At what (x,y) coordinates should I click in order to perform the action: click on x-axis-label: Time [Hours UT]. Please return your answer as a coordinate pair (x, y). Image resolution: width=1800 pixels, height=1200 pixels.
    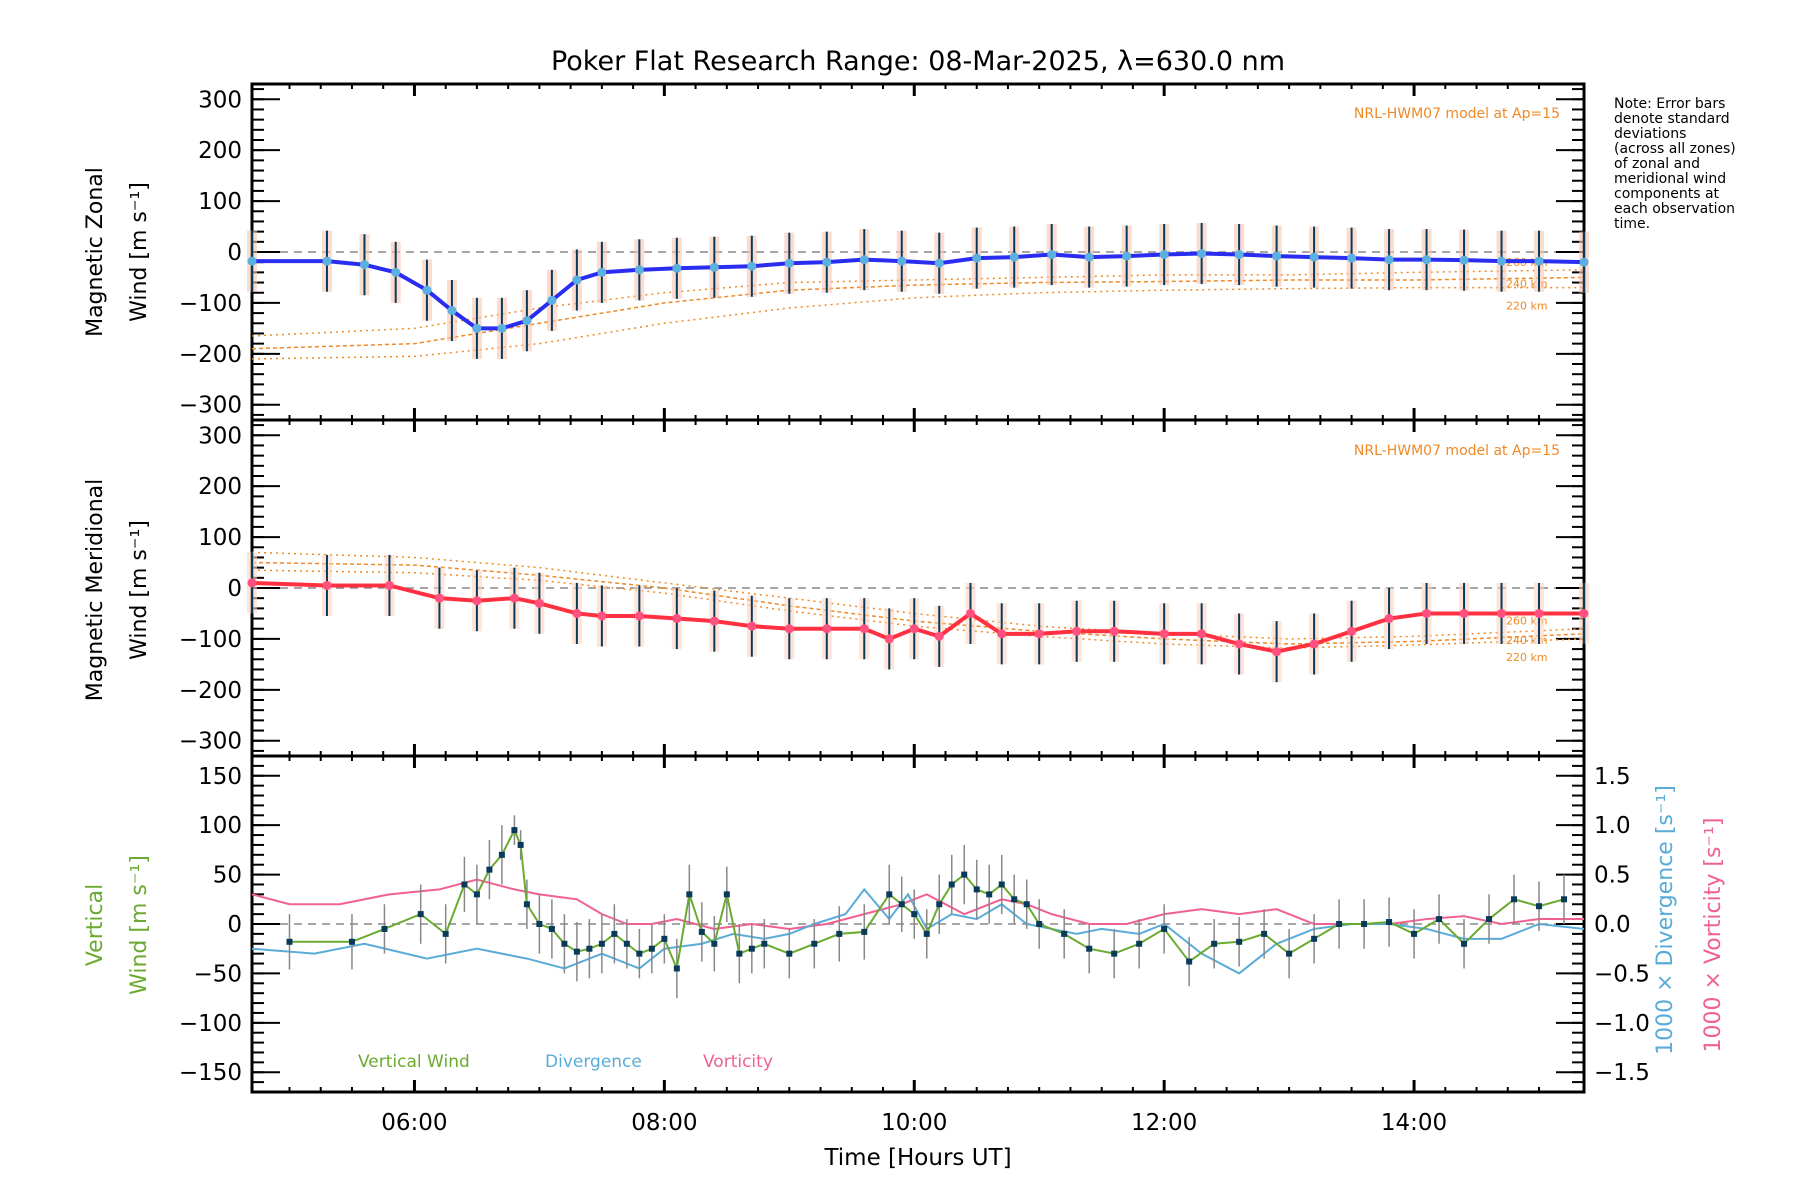
    Looking at the image, I should click on (917, 1158).